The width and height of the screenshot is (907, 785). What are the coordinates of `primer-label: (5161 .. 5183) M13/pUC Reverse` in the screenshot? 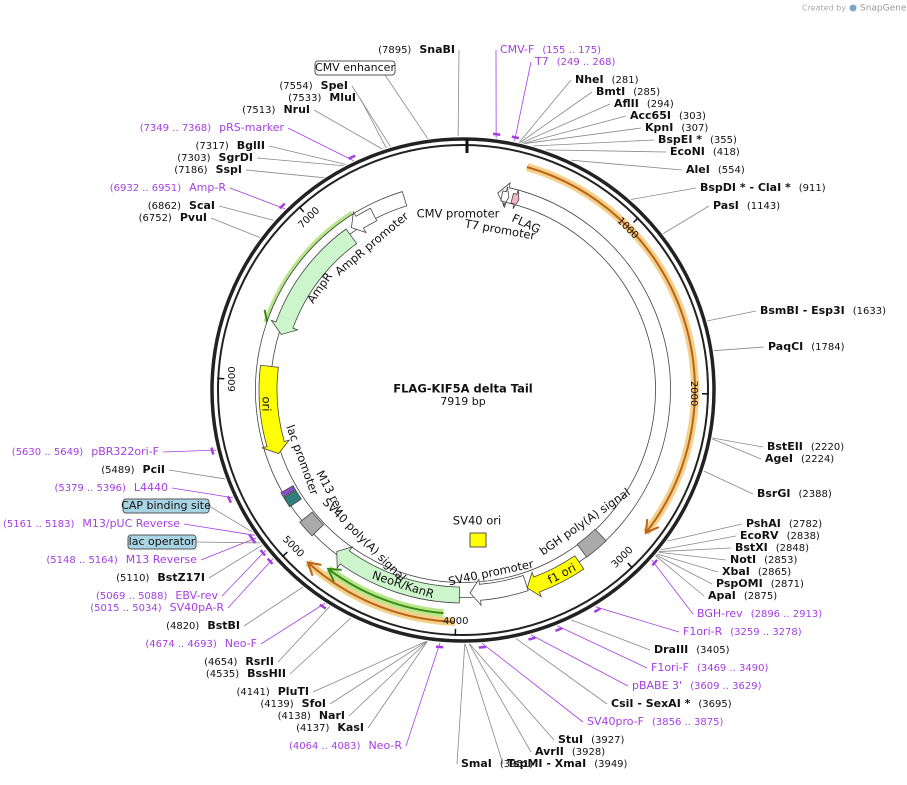 It's located at (91, 523).